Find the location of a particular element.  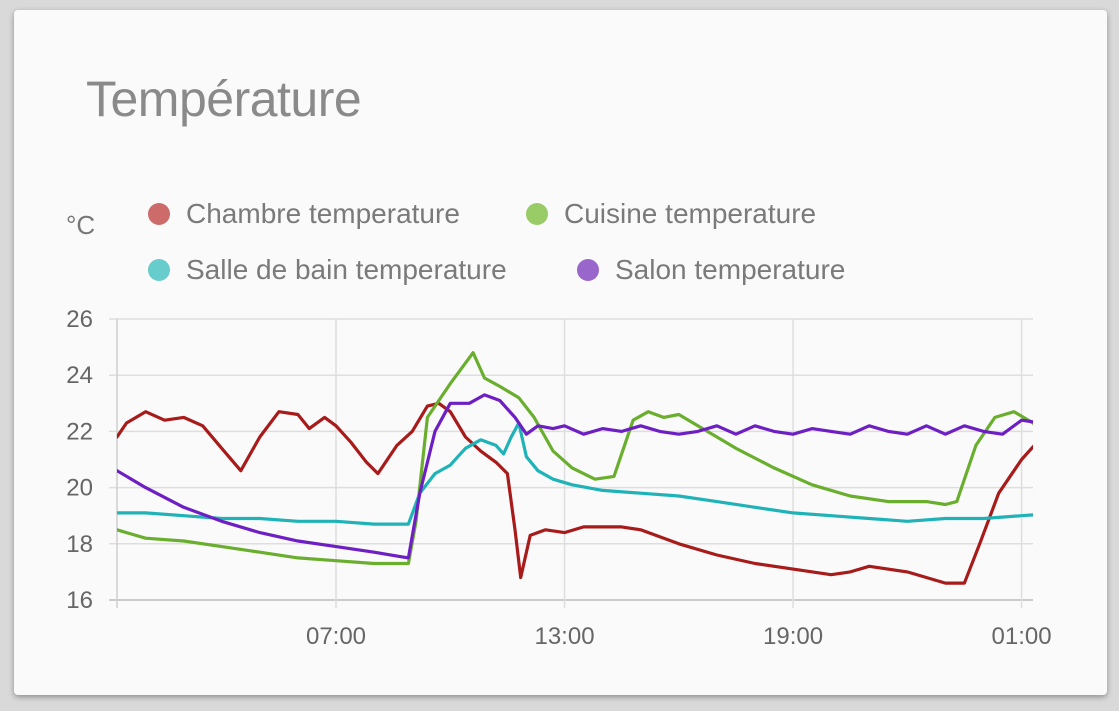

legend-dot-salle-de-bain is located at coordinates (159, 270).